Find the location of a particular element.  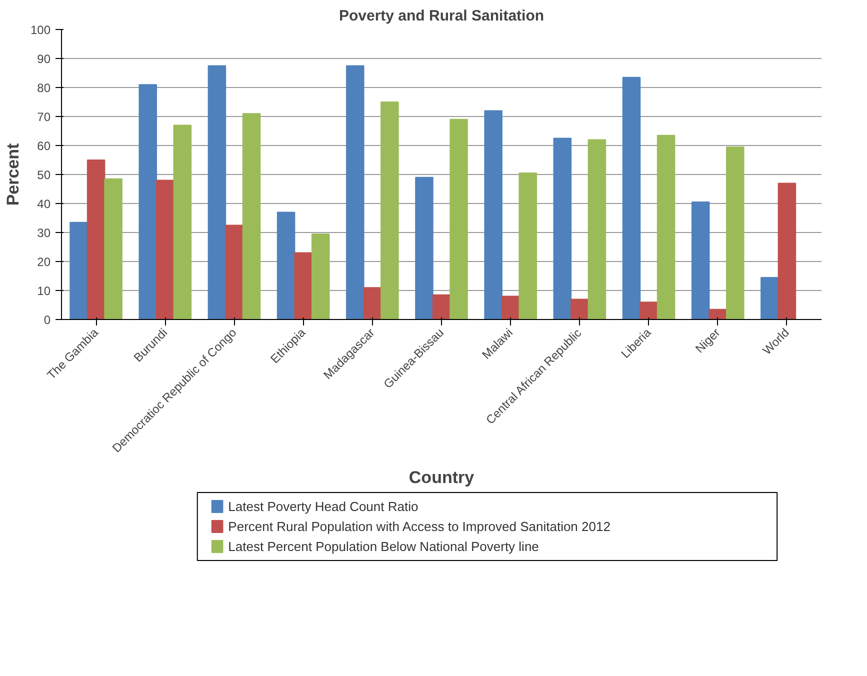

y-tick-label: 10 is located at coordinates (44, 291).